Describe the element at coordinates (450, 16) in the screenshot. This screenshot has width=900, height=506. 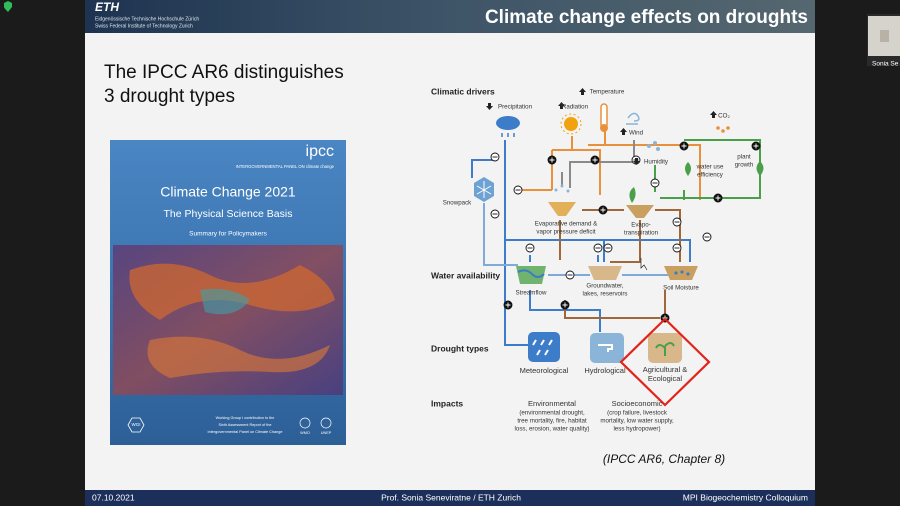
I see `slide-header` at that location.